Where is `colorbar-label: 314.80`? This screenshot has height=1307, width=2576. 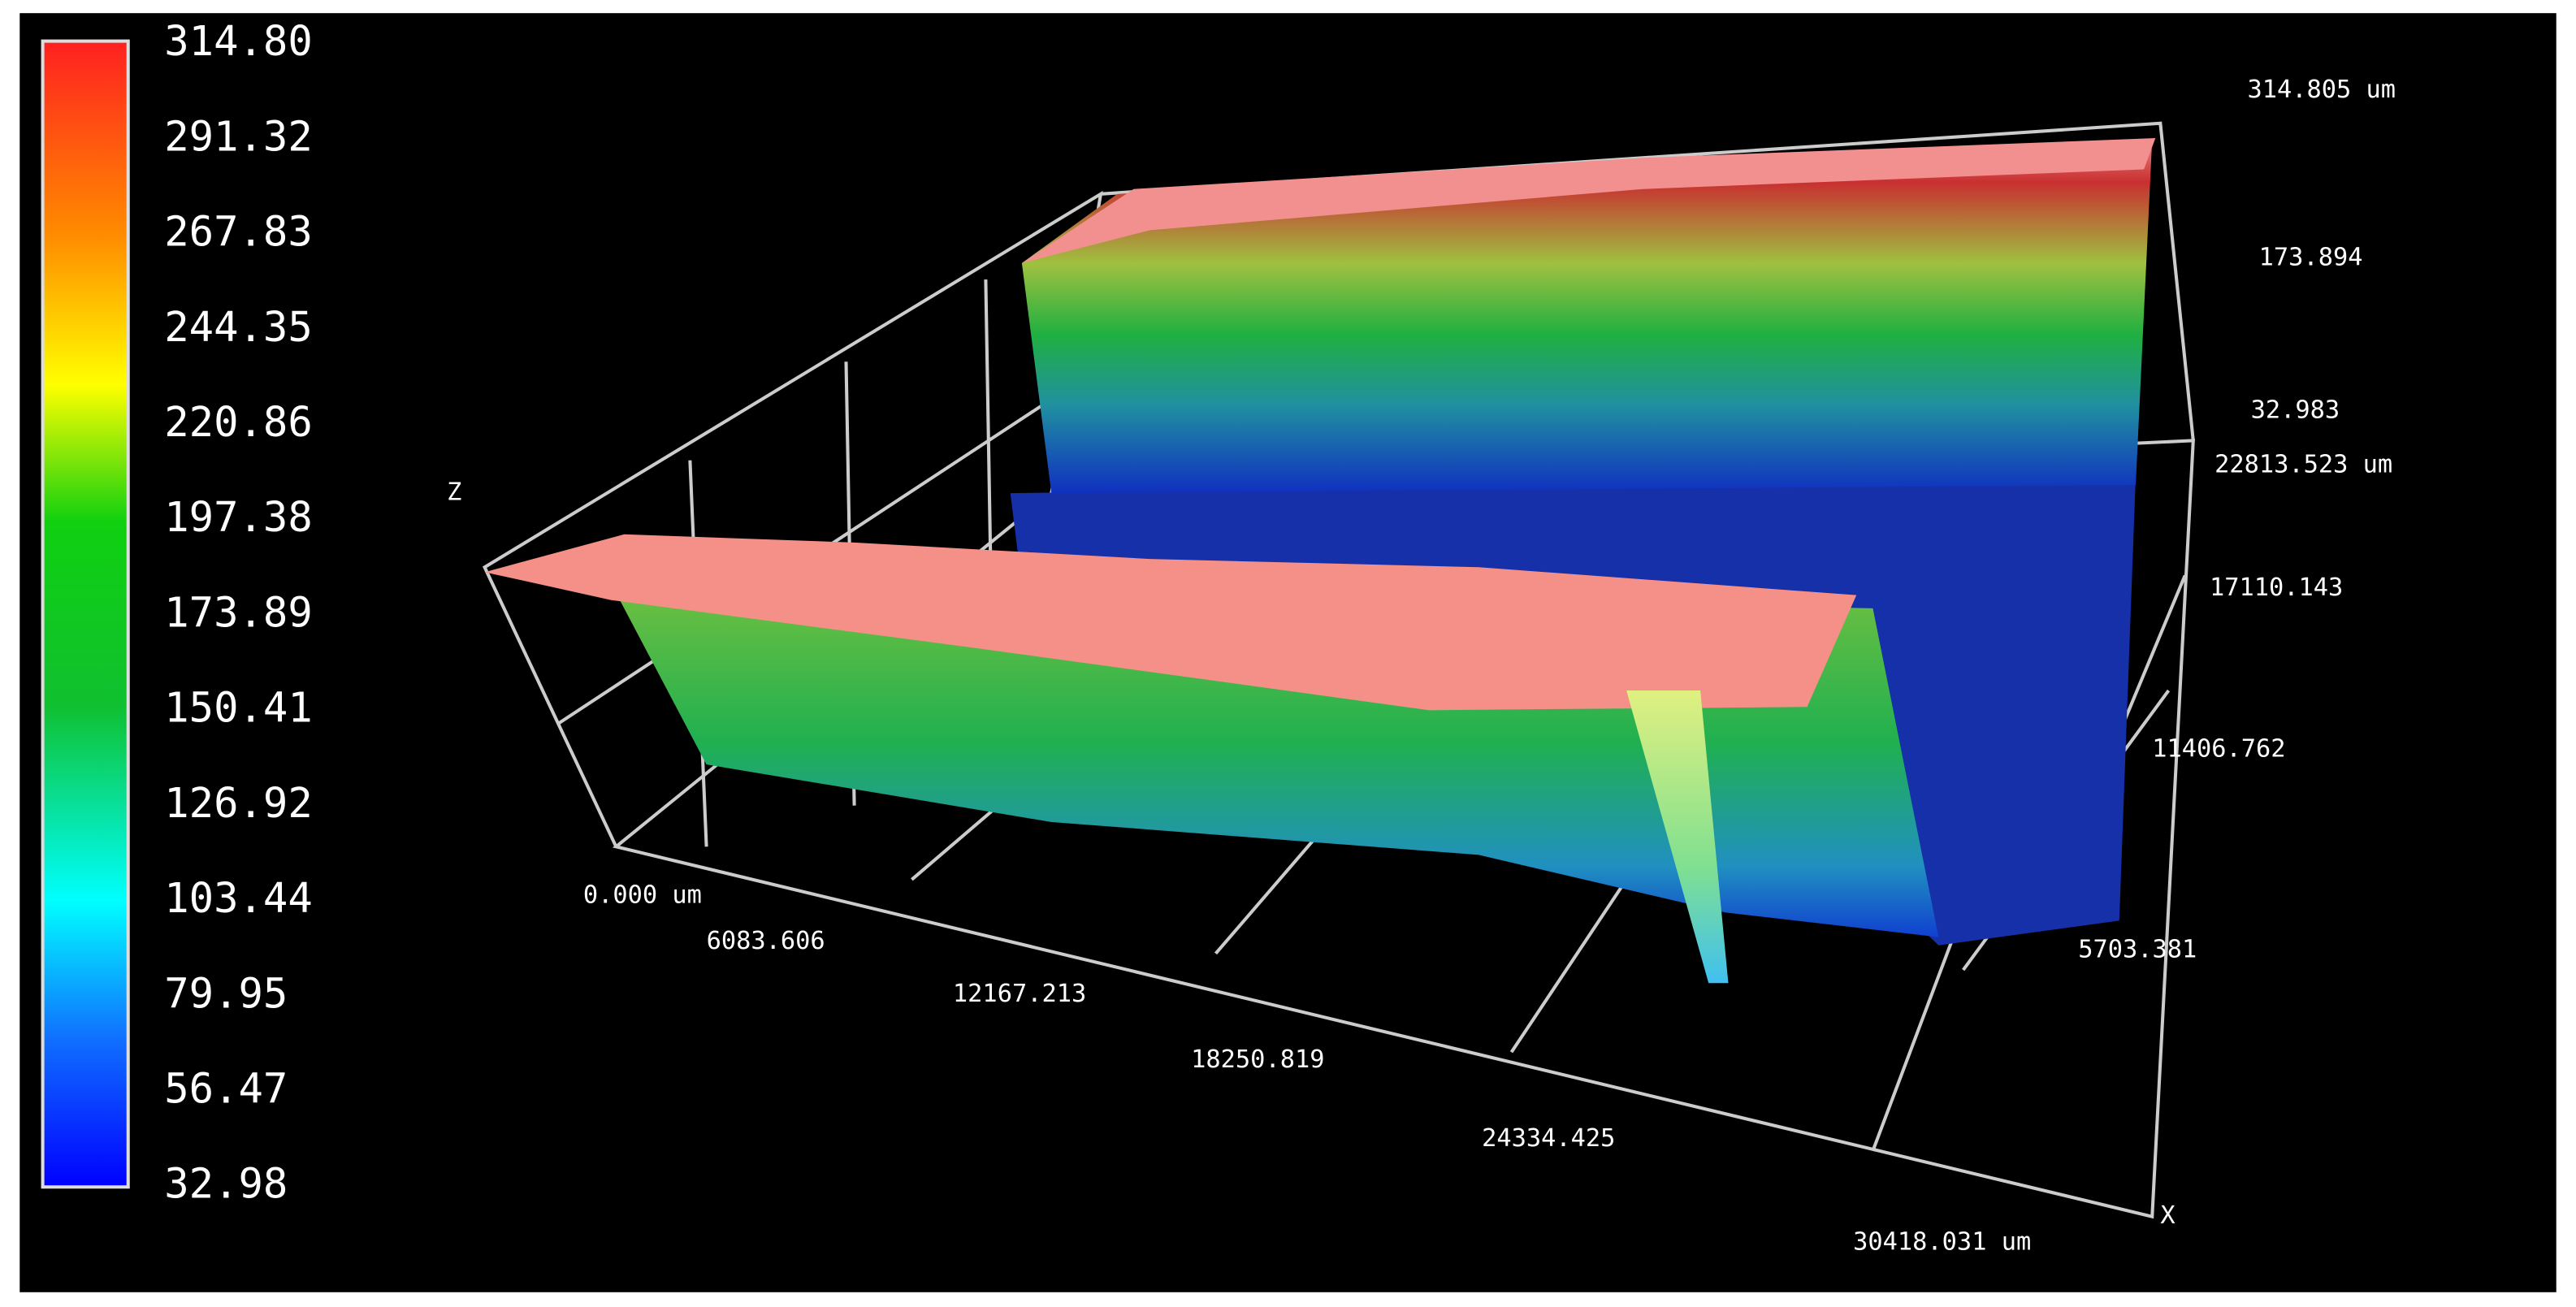
colorbar-label: 314.80 is located at coordinates (239, 41).